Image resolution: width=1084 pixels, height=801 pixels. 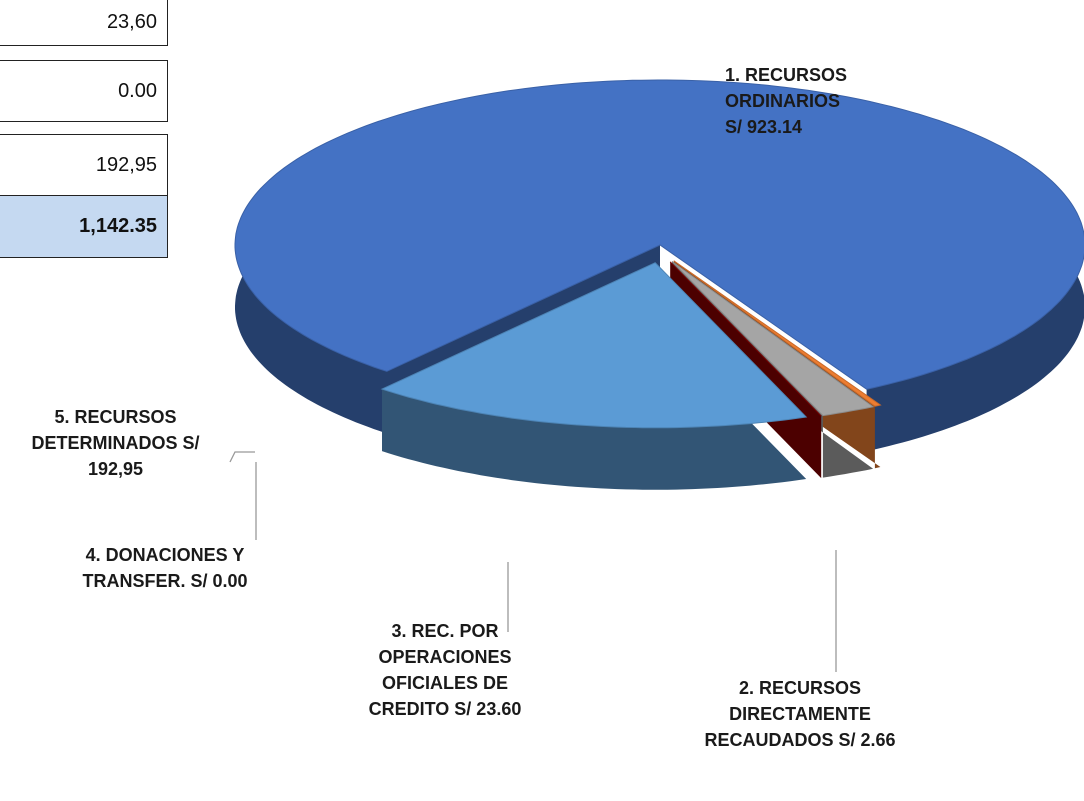 I want to click on slice-label: 5. RECURSOS DETERMINADOS S/ 192,95, so click(x=115, y=443).